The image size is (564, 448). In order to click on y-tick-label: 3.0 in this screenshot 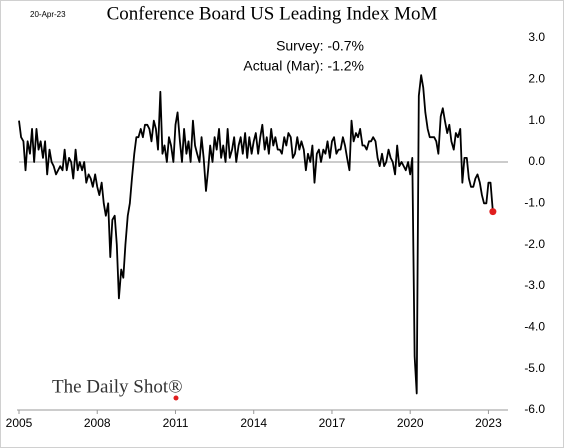, I will do `click(536, 37)`.